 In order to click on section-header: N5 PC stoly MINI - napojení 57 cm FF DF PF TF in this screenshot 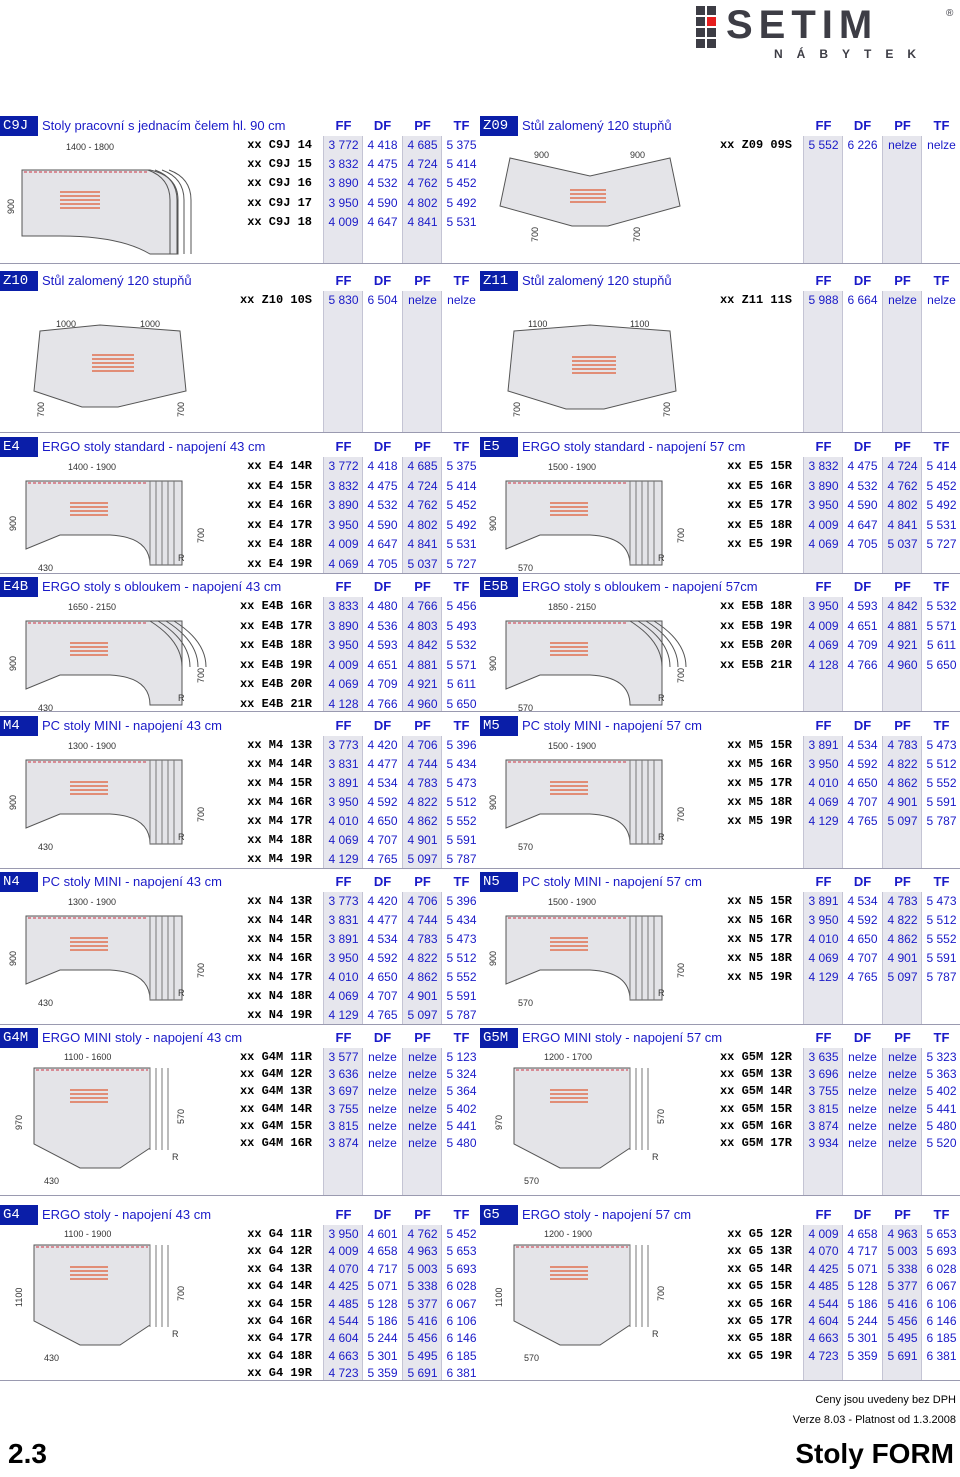, I will do `click(720, 882)`.